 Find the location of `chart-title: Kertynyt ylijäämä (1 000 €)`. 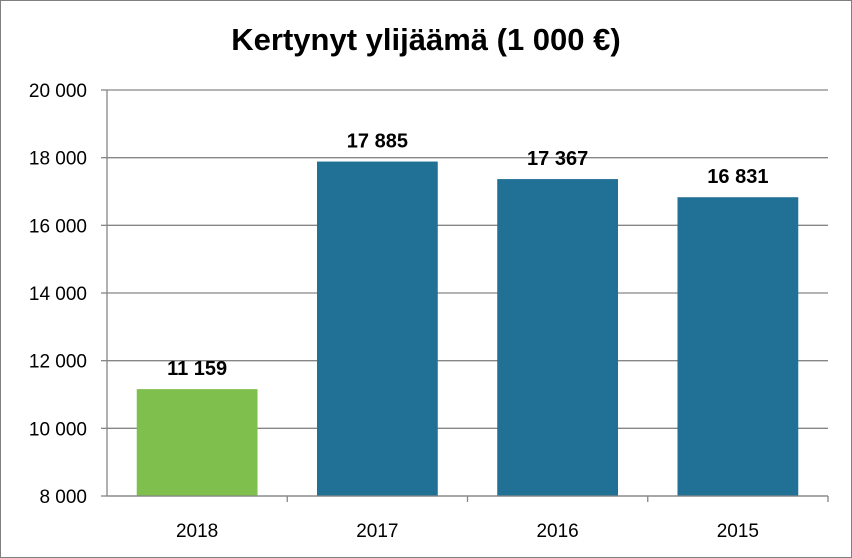

chart-title: Kertynyt ylijäämä (1 000 €) is located at coordinates (426, 39).